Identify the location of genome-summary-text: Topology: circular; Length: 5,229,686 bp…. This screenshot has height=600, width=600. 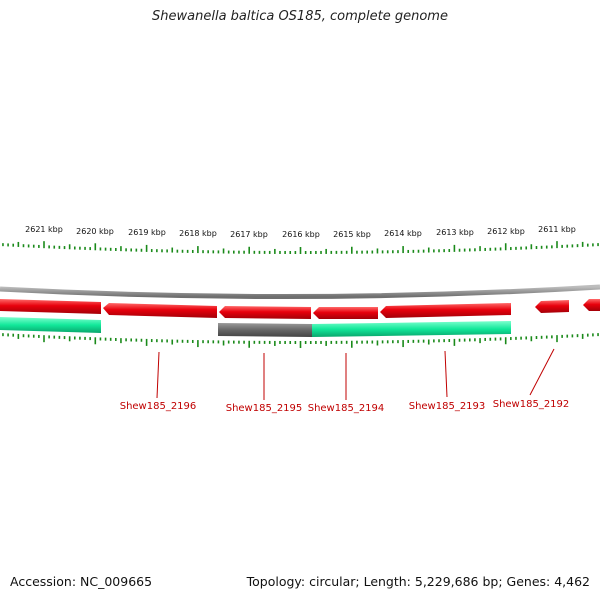
(418, 581).